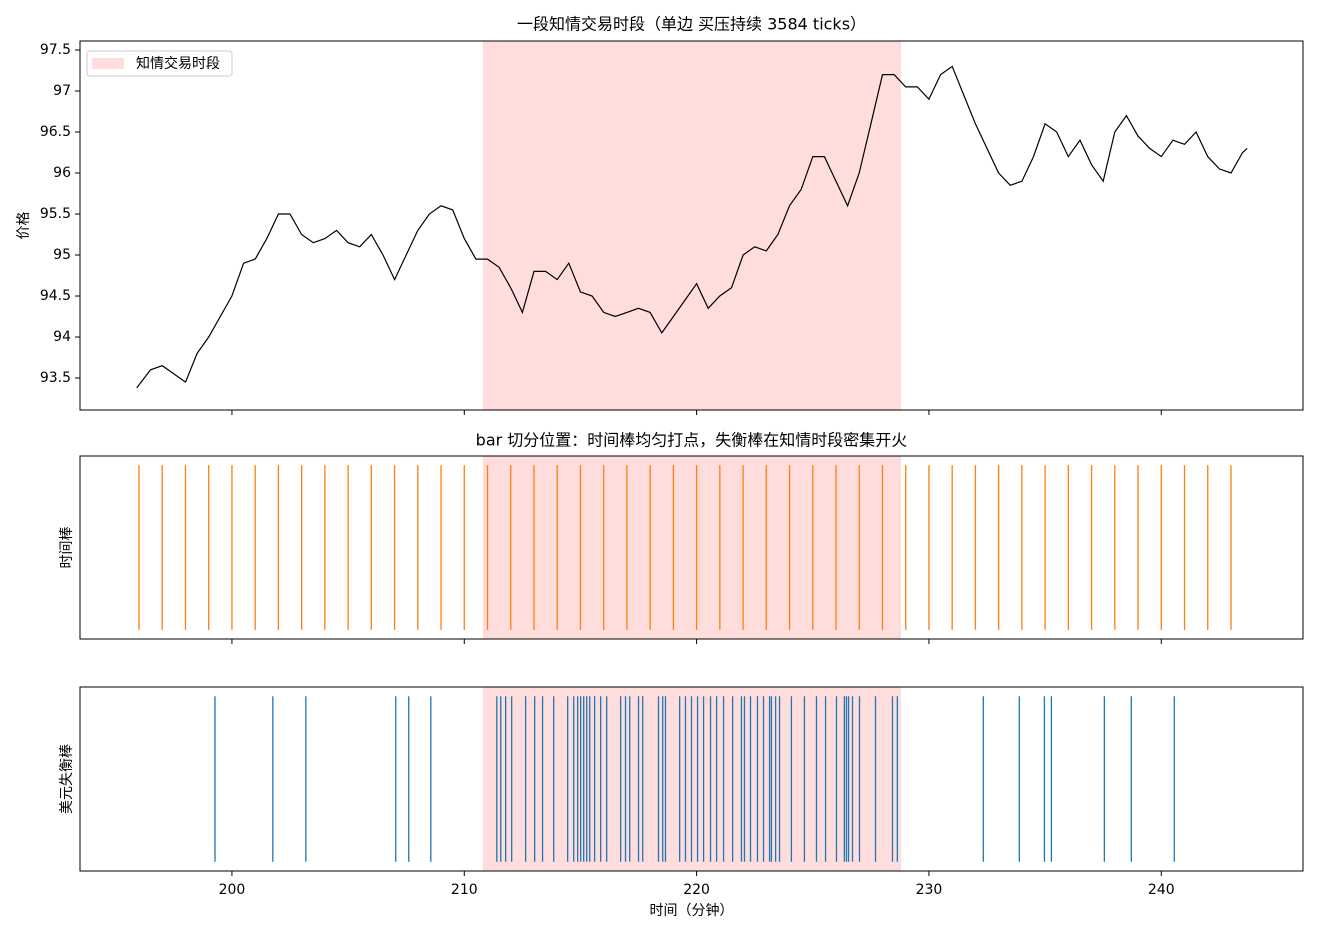 The image size is (1320, 935). I want to click on chart-title: bar 切分位置：时间棒均匀打点，失衡棒在知情时段密集开火, so click(692, 440).